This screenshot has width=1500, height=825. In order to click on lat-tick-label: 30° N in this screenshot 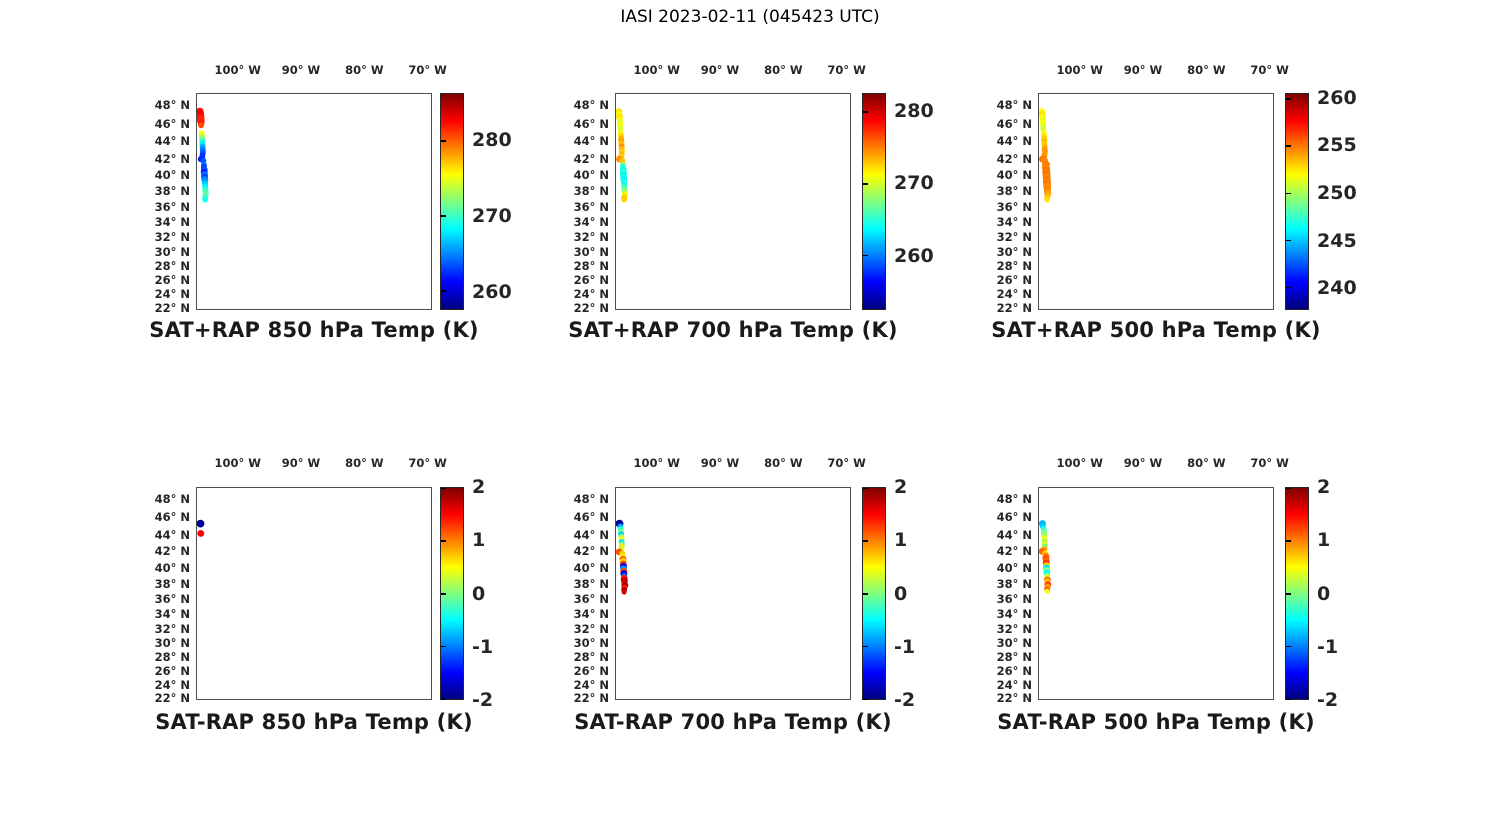, I will do `click(172, 252)`.